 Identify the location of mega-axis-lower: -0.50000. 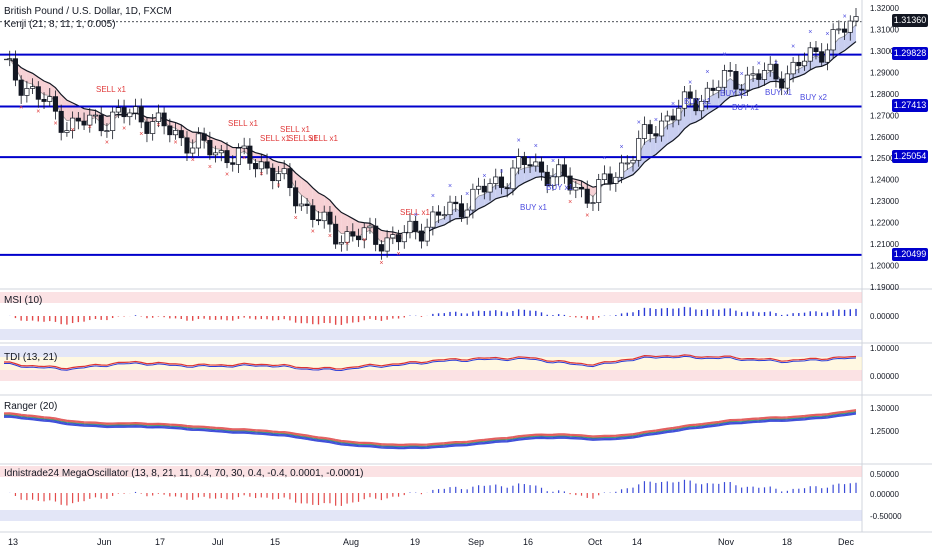
(886, 516).